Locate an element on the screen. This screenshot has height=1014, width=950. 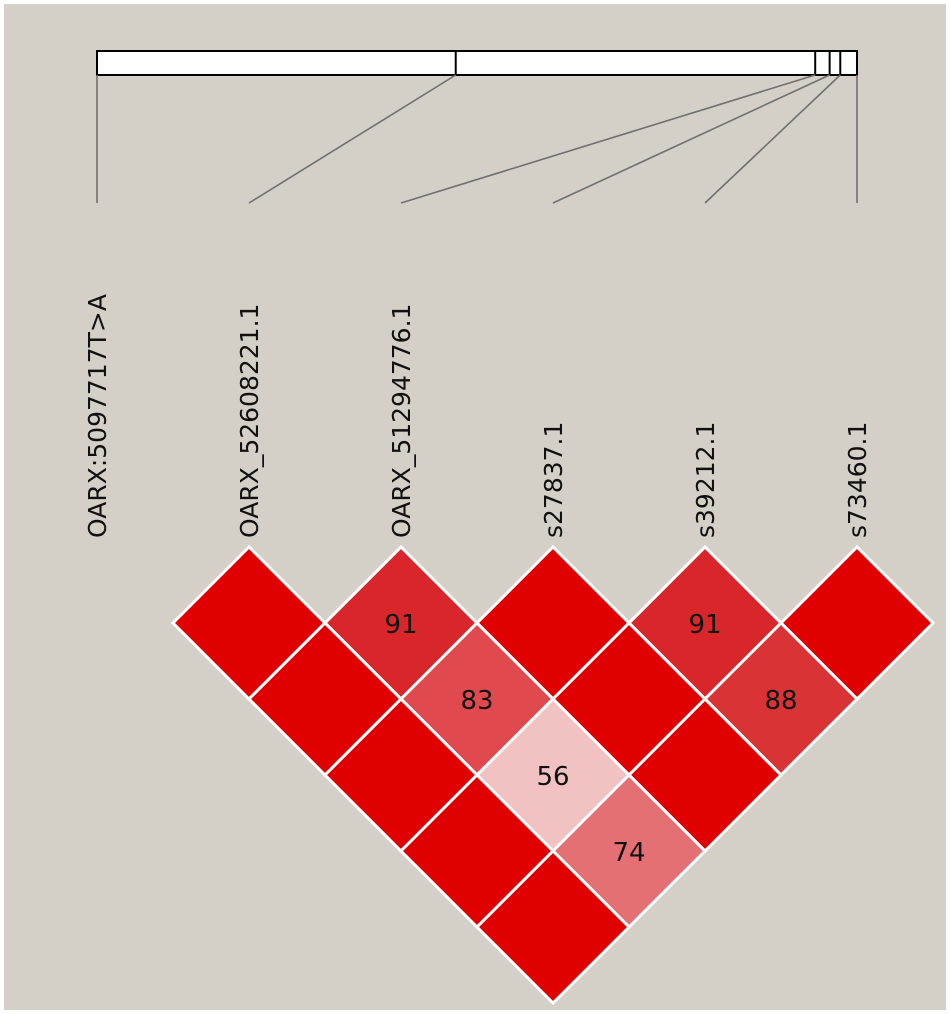
ld-cell-value: 88 is located at coordinates (780, 701).